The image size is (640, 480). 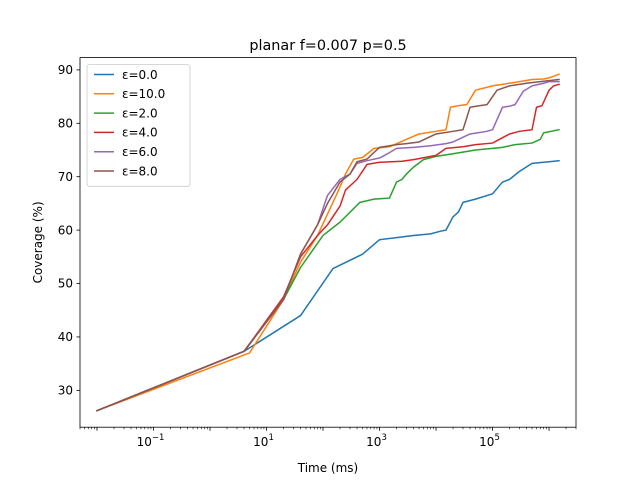 What do you see at coordinates (263, 441) in the screenshot?
I see `x-tick-label: 10¹` at bounding box center [263, 441].